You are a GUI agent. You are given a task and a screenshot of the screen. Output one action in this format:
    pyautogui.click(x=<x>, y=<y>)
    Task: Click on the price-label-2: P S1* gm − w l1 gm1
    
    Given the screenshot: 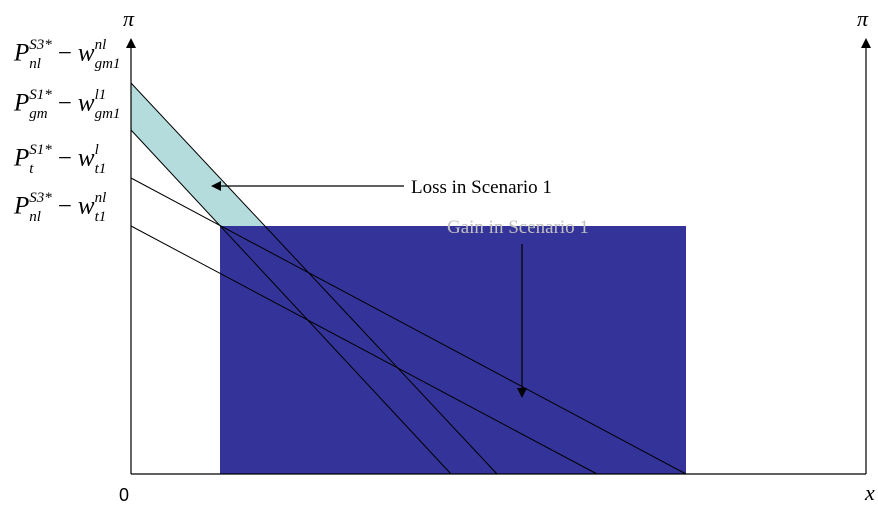 What is the action you would take?
    pyautogui.click(x=67, y=104)
    